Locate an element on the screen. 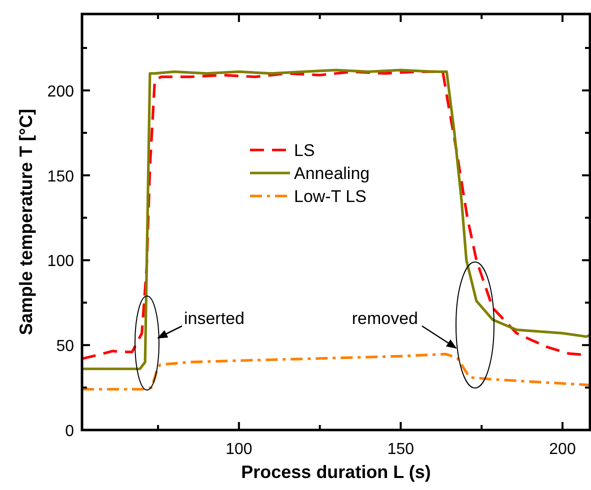  y-axis-title: Sample temperature T [°C] is located at coordinates (26, 222).